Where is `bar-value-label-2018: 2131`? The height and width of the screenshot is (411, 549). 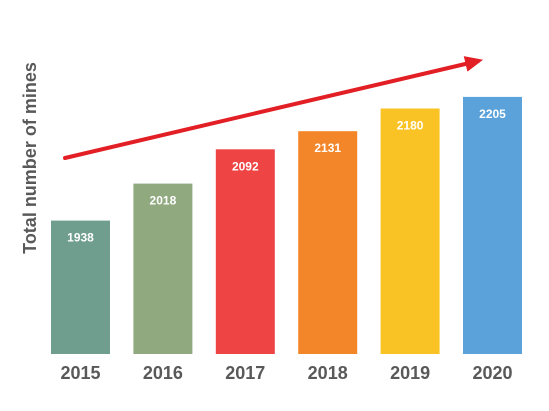 bar-value-label-2018: 2131 is located at coordinates (327, 148).